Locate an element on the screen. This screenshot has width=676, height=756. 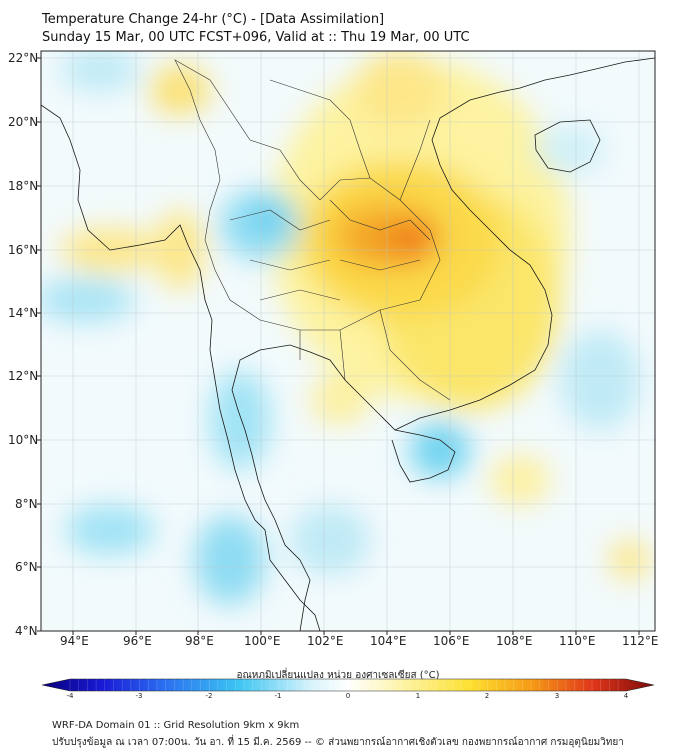
lon-label: 94°E is located at coordinates (74, 641).